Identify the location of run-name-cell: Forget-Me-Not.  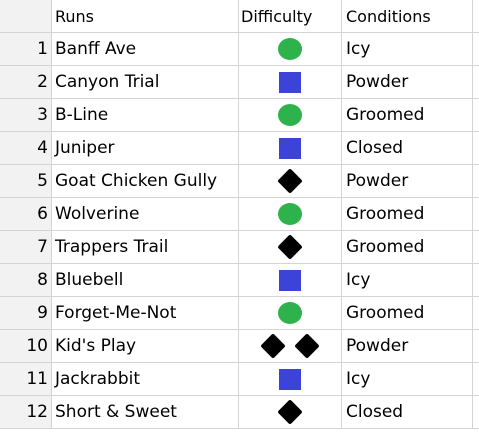
(145, 313).